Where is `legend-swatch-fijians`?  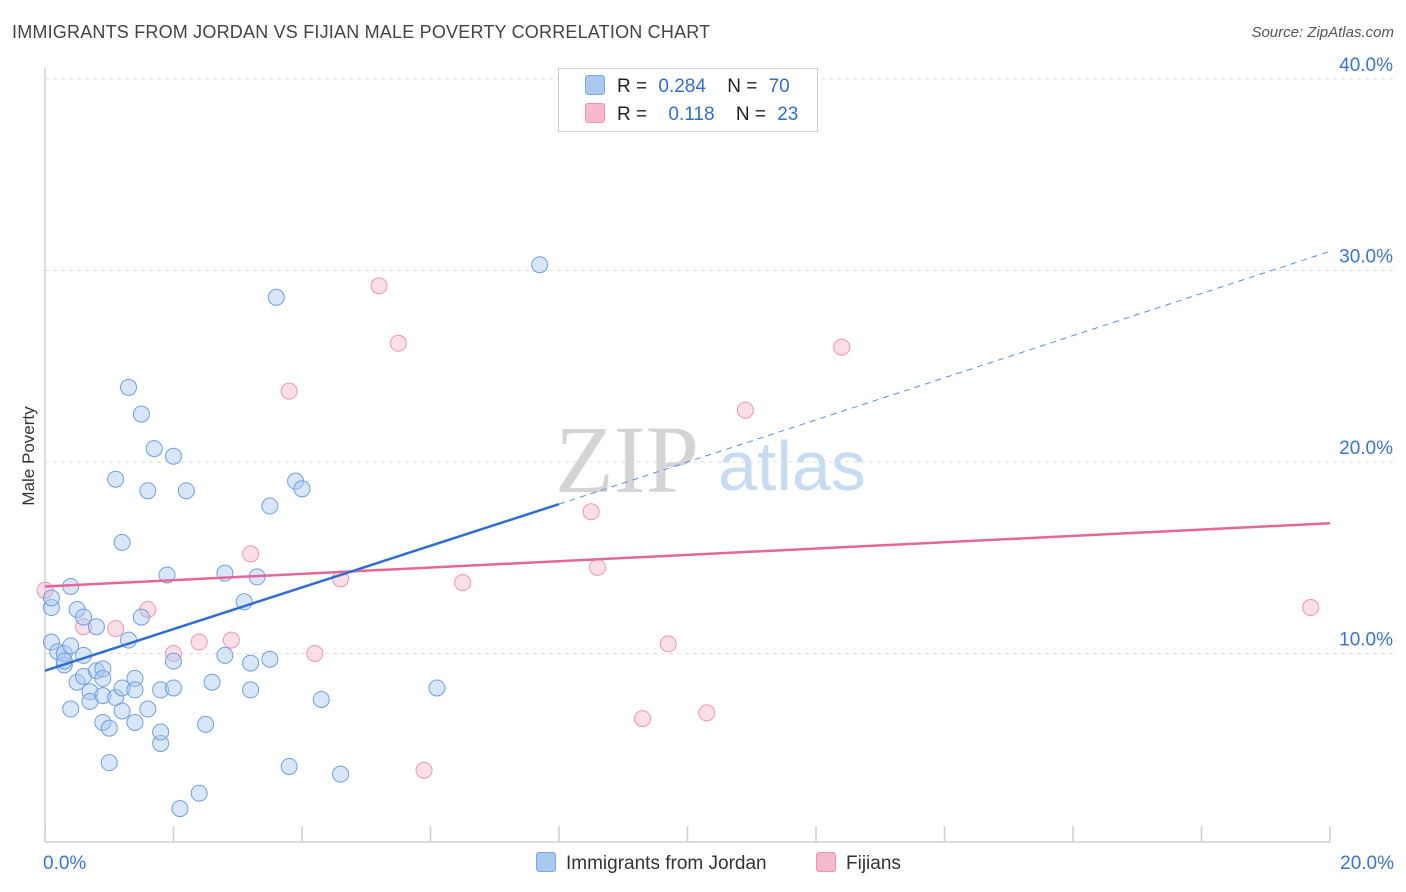
legend-swatch-fijians is located at coordinates (595, 113).